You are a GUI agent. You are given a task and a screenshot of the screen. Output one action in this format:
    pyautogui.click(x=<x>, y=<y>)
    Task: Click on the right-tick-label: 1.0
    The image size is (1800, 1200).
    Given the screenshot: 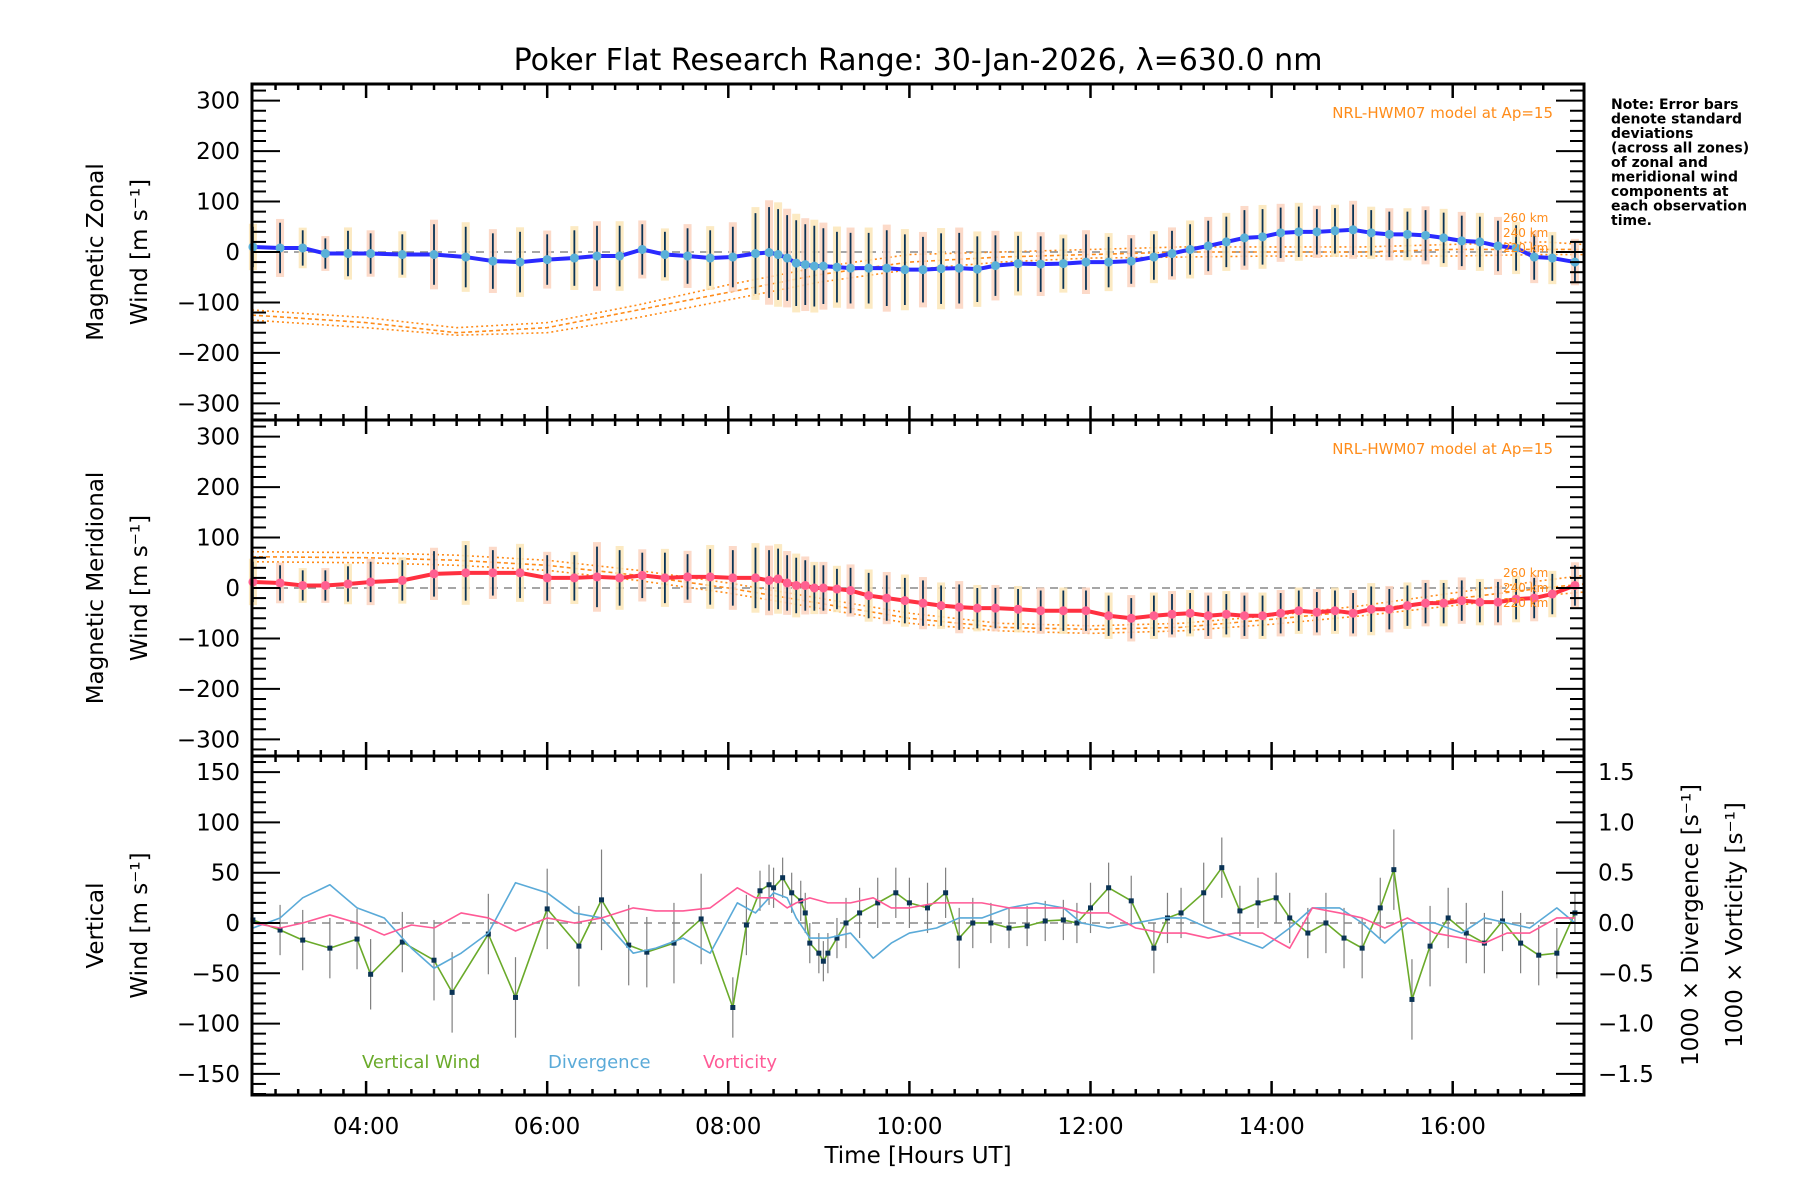 What is the action you would take?
    pyautogui.click(x=1616, y=823)
    